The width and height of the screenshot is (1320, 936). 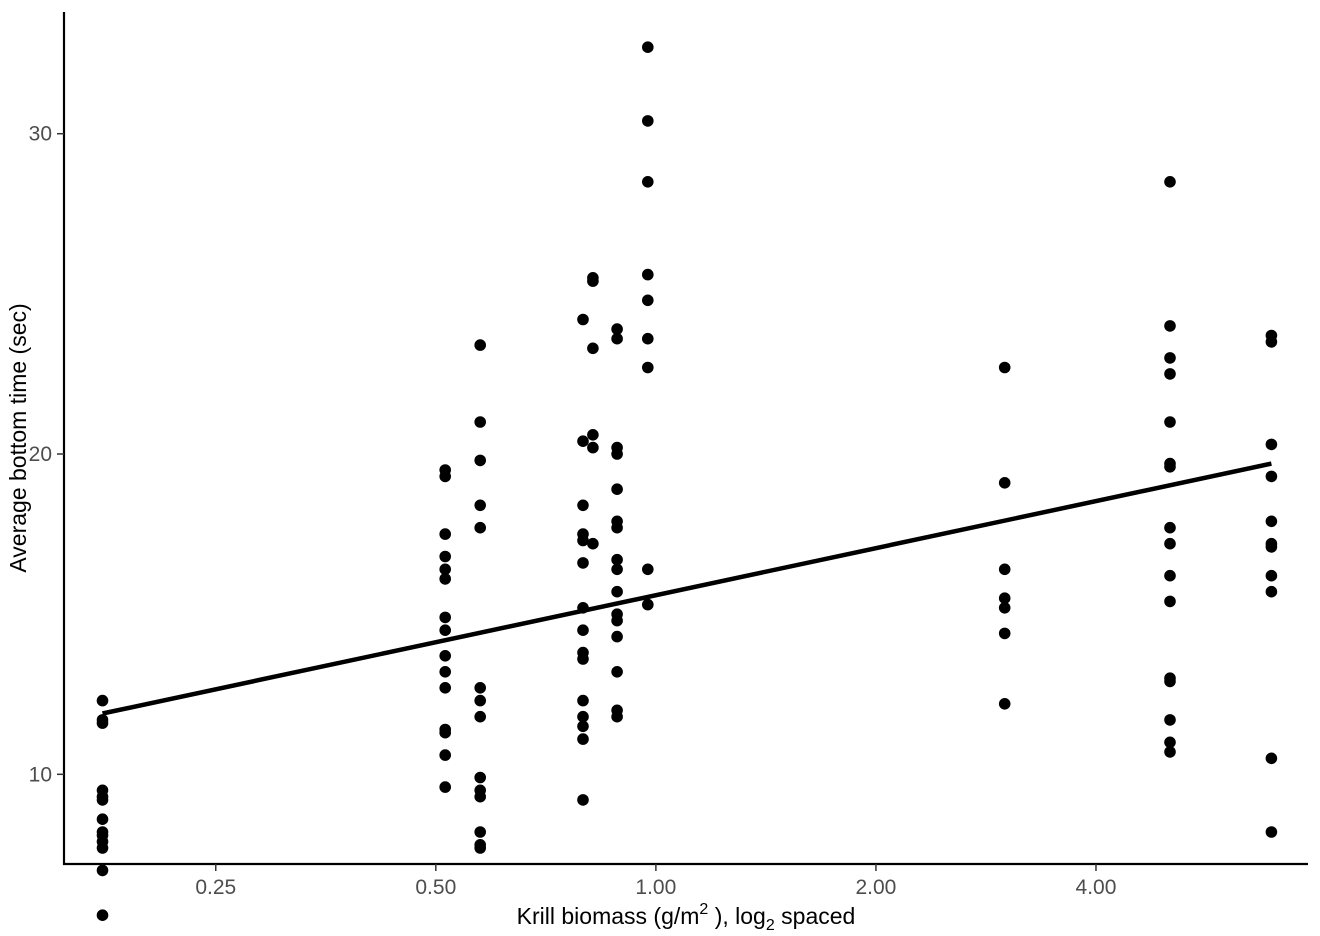 I want to click on x-axis-title: Krill biomass (g/m2 ), log2 spaced, so click(x=686, y=917).